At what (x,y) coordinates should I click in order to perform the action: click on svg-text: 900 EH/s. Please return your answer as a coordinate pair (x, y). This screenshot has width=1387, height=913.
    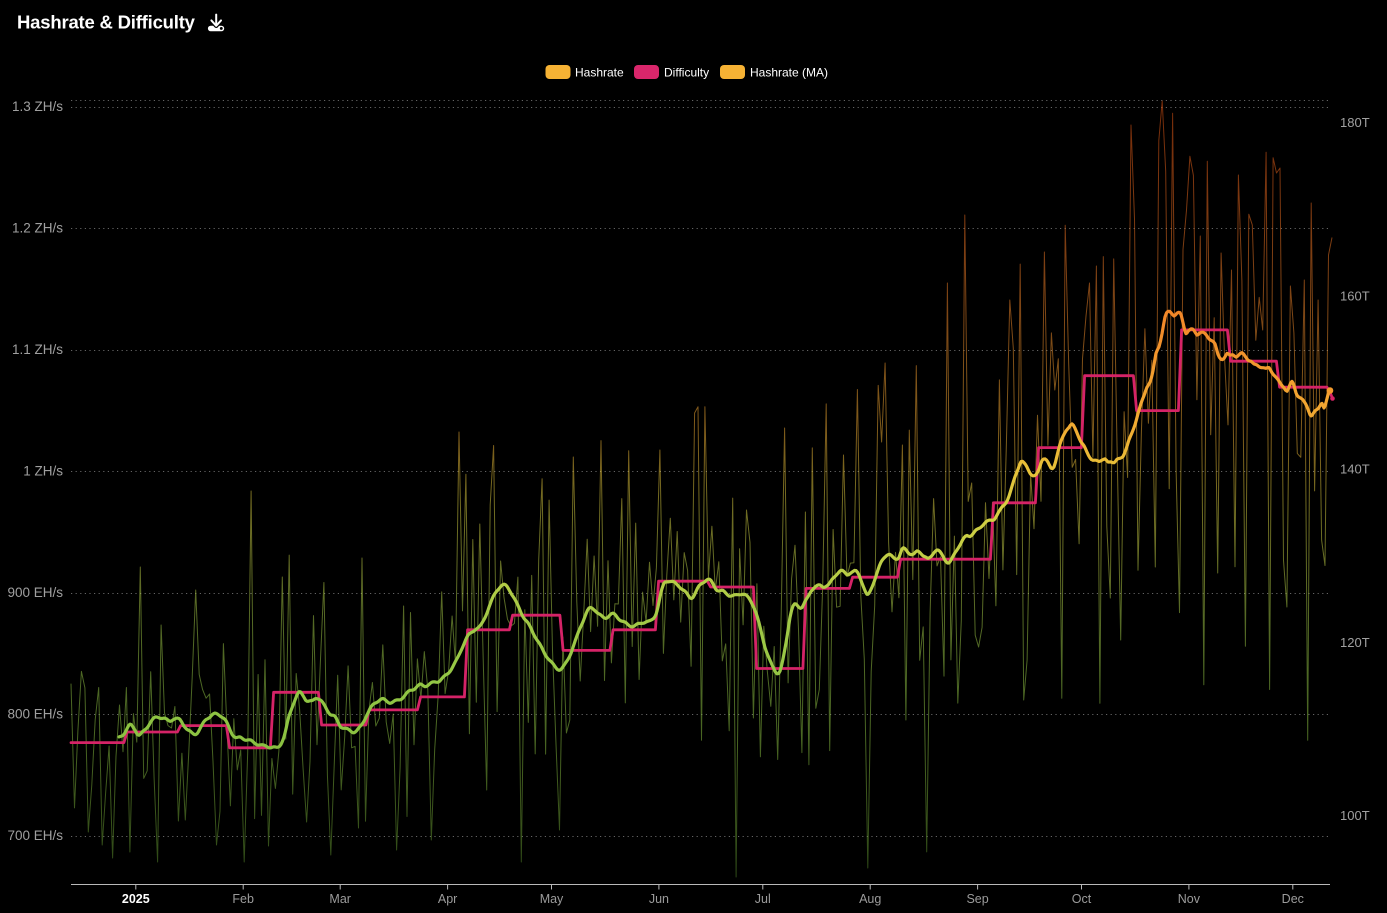
    Looking at the image, I should click on (35, 592).